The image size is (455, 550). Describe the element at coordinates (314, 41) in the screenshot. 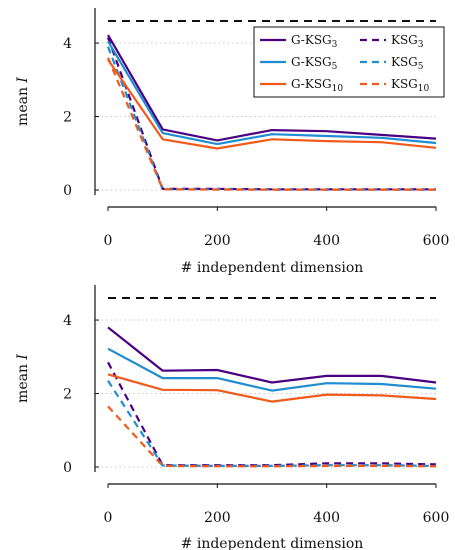

I see `legend-label: G-KSG3` at that location.